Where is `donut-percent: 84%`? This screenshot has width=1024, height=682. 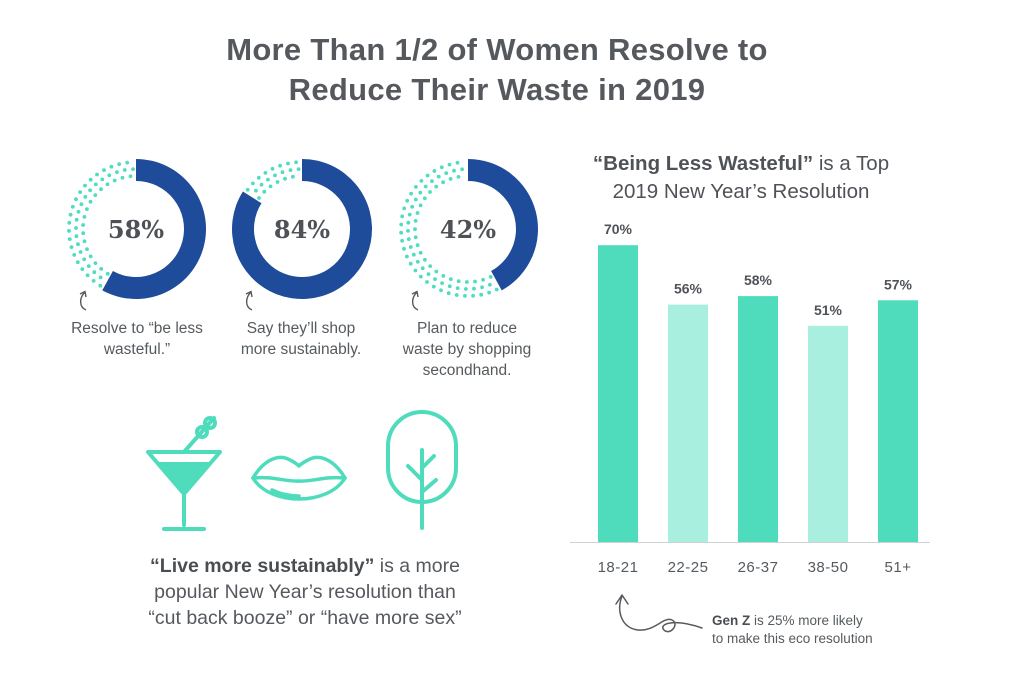 donut-percent: 84% is located at coordinates (302, 229).